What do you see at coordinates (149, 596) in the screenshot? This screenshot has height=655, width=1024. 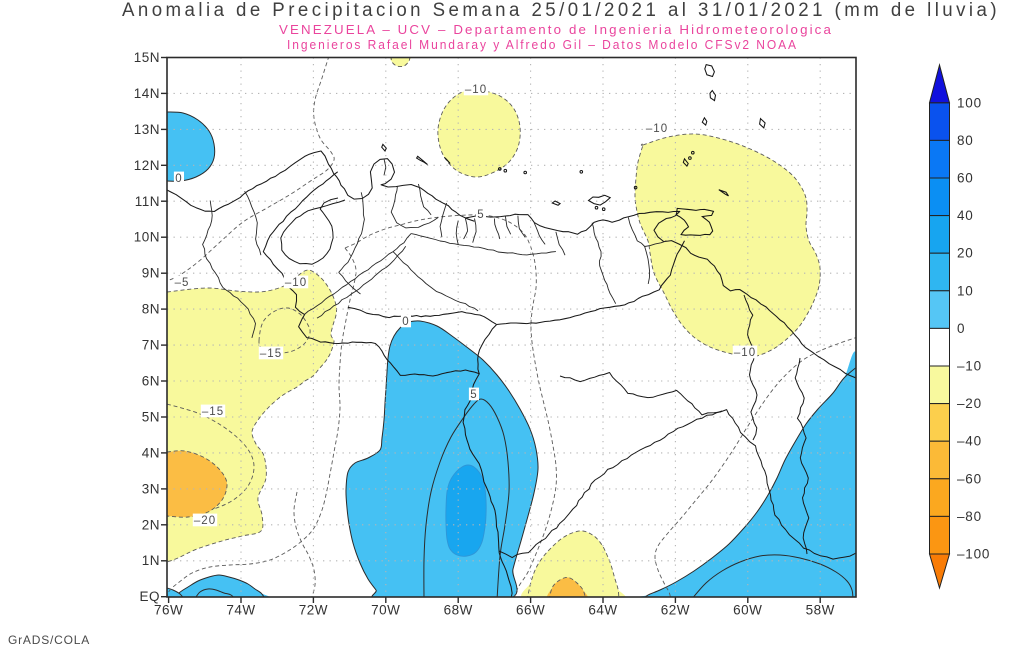 I see `svg-text: EQ` at bounding box center [149, 596].